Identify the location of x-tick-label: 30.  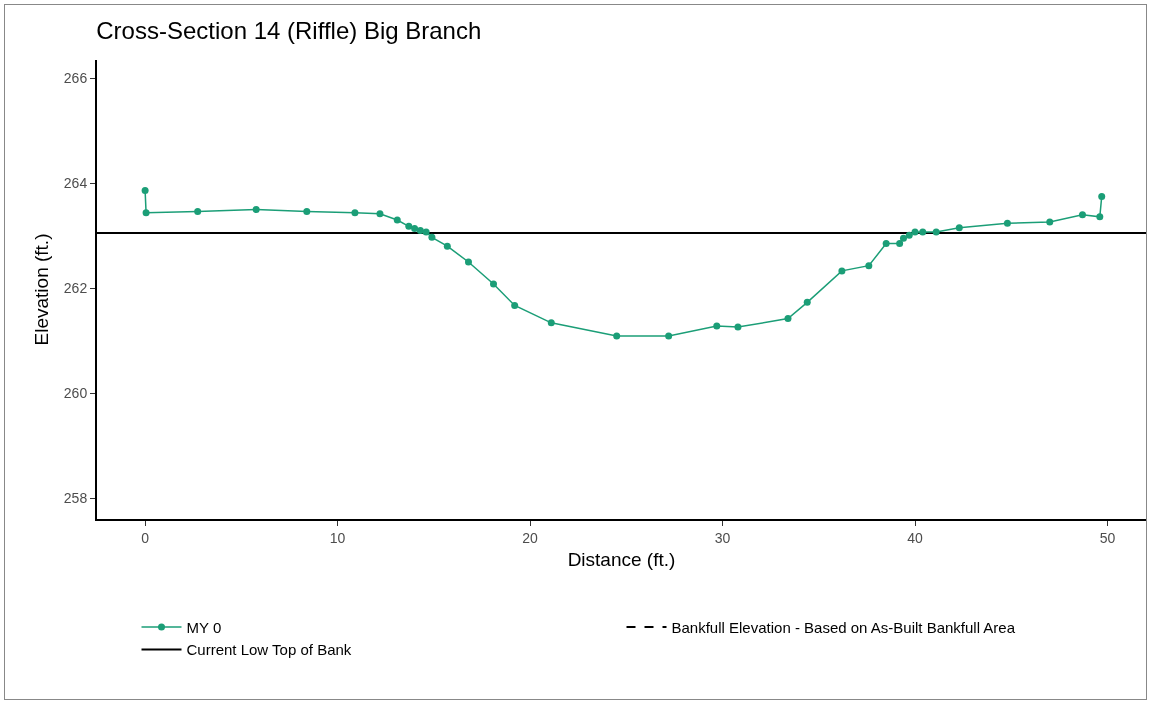
(722, 537).